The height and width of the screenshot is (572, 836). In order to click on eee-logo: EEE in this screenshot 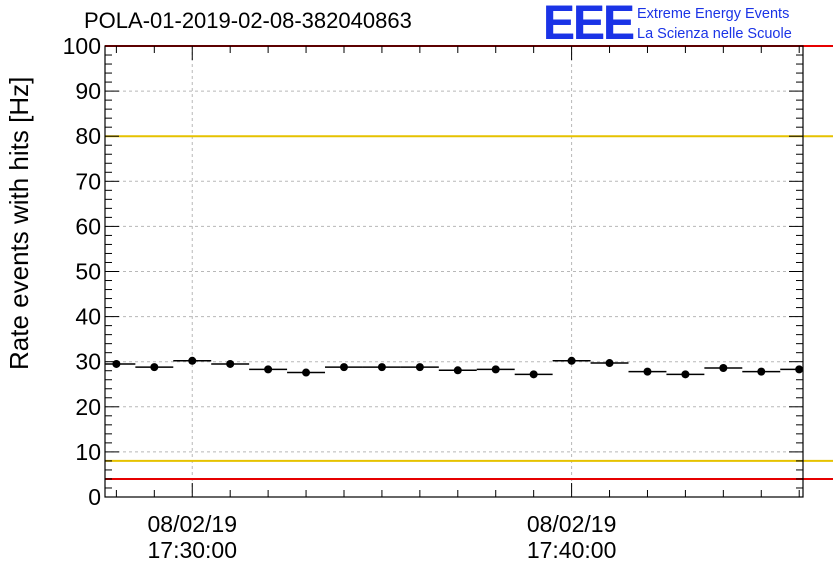, I will do `click(589, 25)`.